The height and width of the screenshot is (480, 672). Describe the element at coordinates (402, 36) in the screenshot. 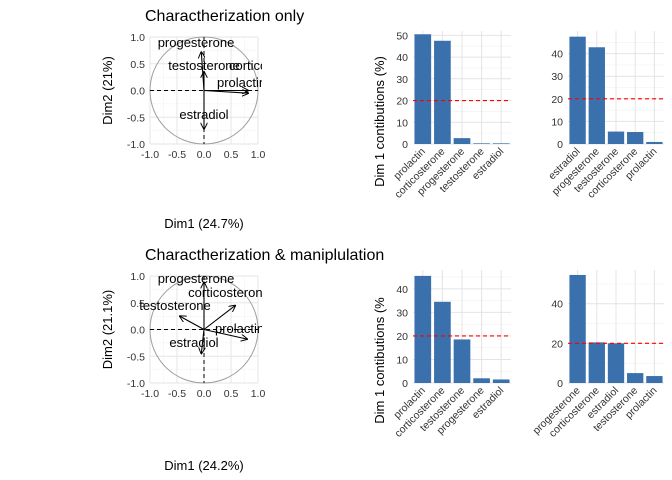

I see `y-tick-label: 50` at that location.